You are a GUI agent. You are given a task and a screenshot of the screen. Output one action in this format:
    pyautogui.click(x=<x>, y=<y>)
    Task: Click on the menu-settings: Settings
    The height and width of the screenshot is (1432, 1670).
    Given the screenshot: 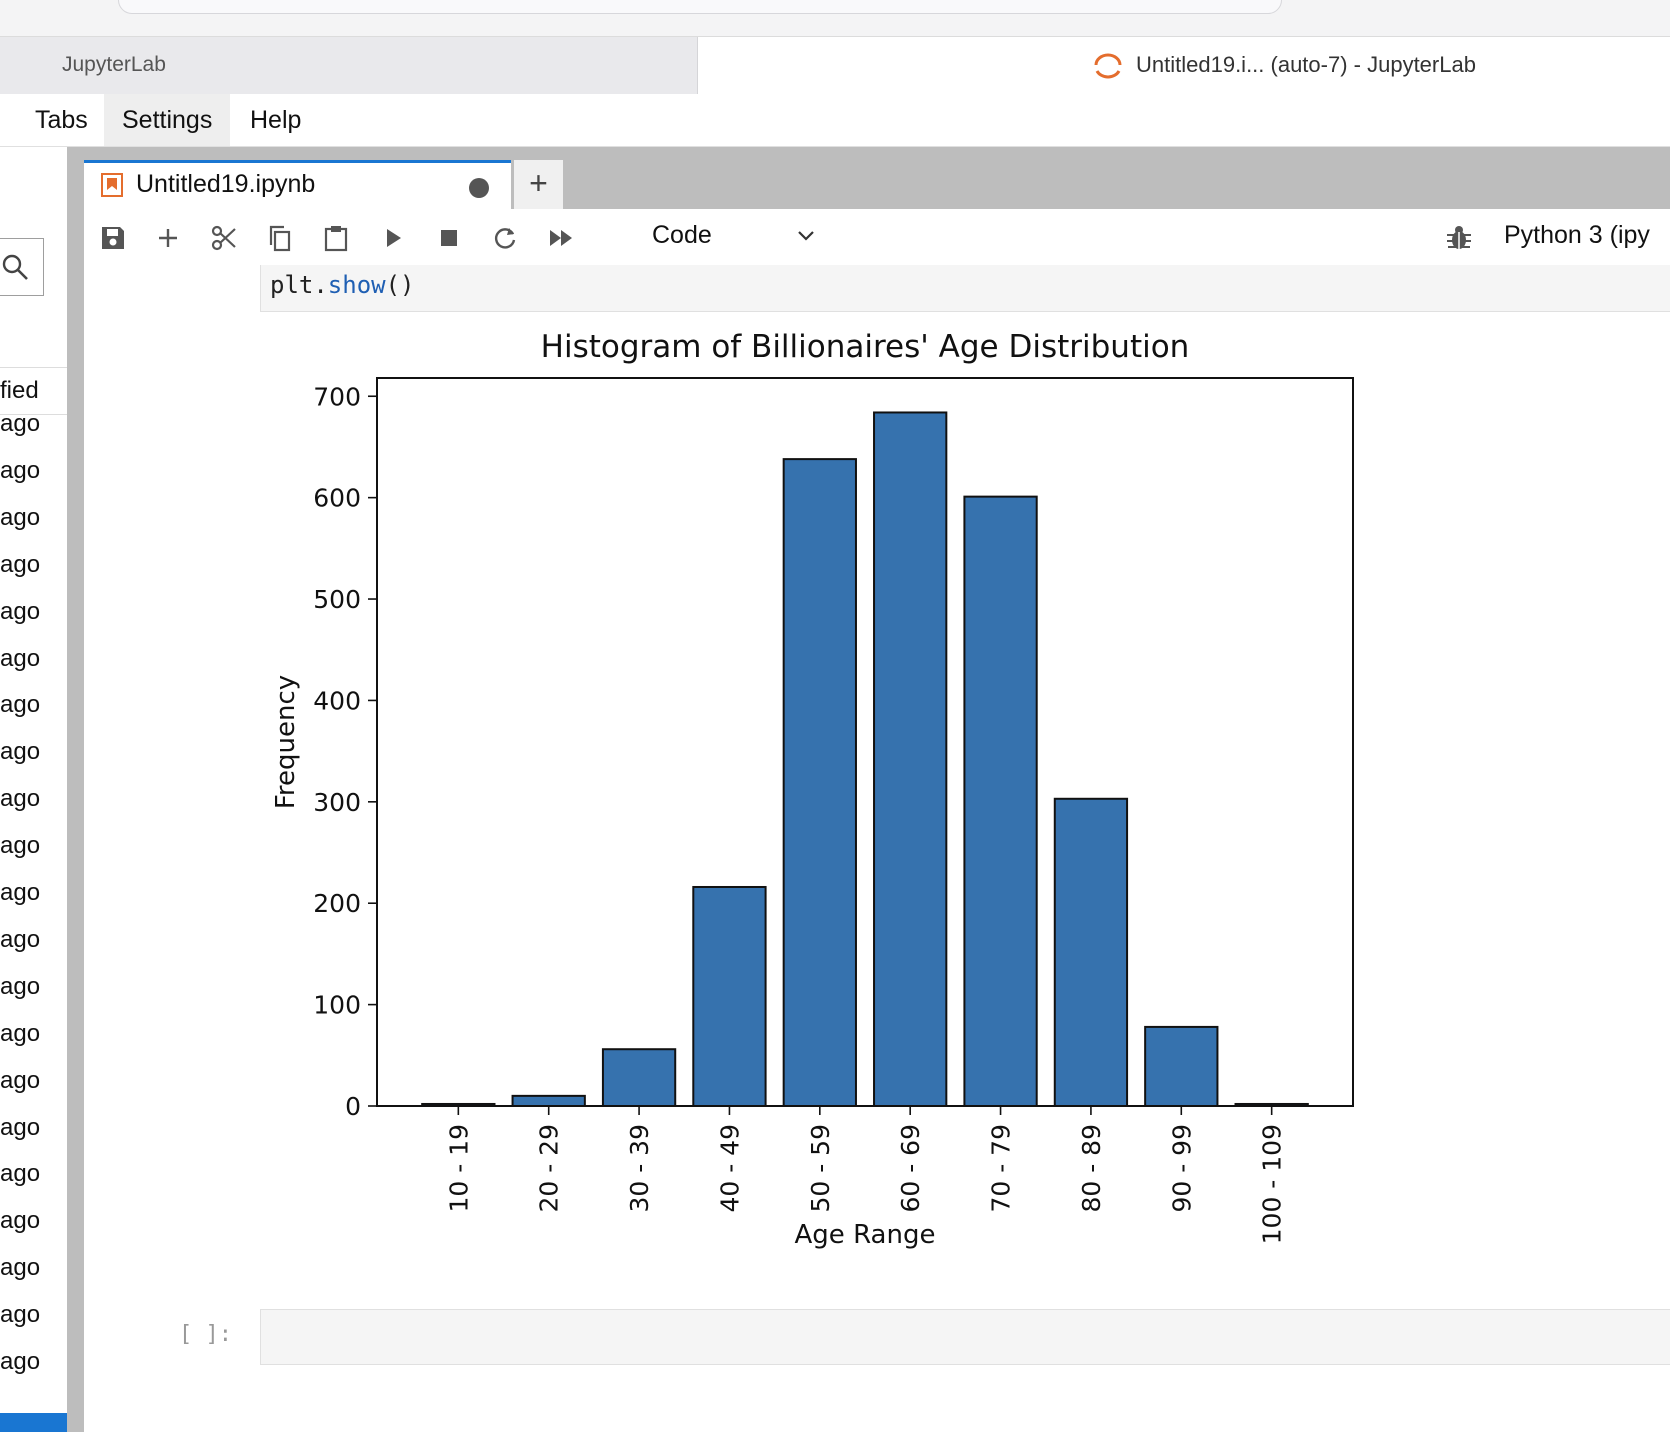 What is the action you would take?
    pyautogui.click(x=167, y=120)
    